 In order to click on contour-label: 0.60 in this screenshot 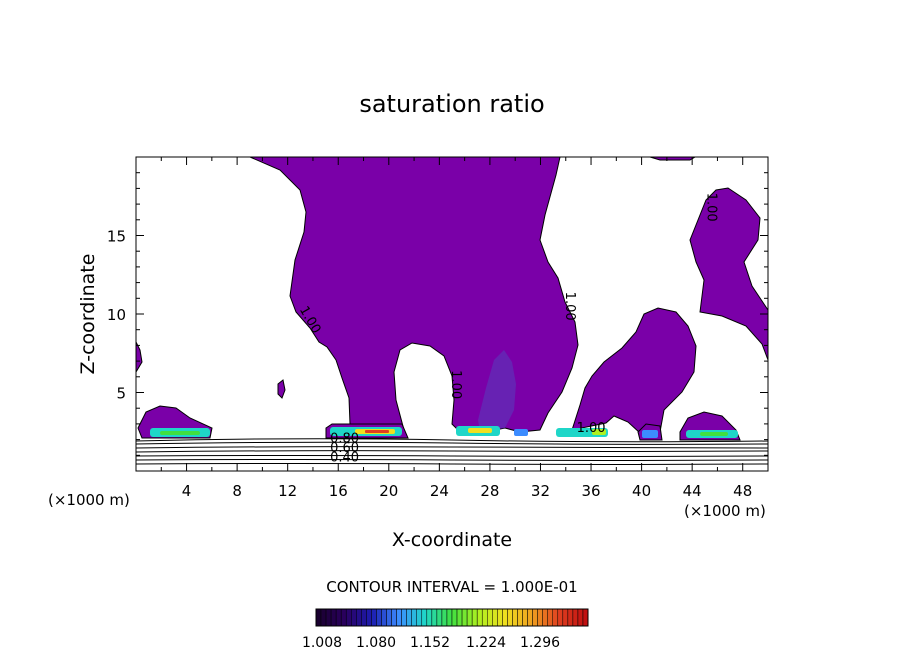, I will do `click(344, 448)`.